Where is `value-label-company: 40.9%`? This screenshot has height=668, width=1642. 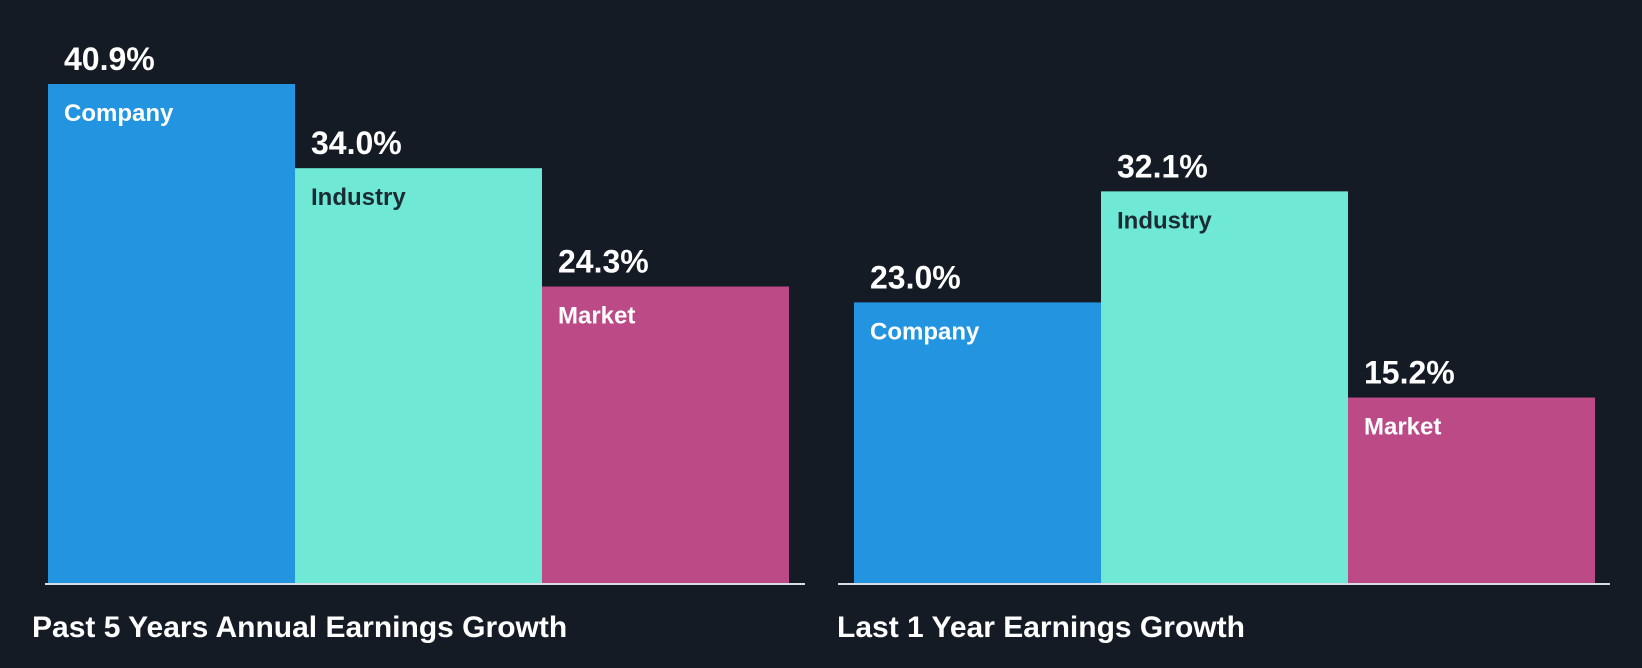 value-label-company: 40.9% is located at coordinates (109, 59).